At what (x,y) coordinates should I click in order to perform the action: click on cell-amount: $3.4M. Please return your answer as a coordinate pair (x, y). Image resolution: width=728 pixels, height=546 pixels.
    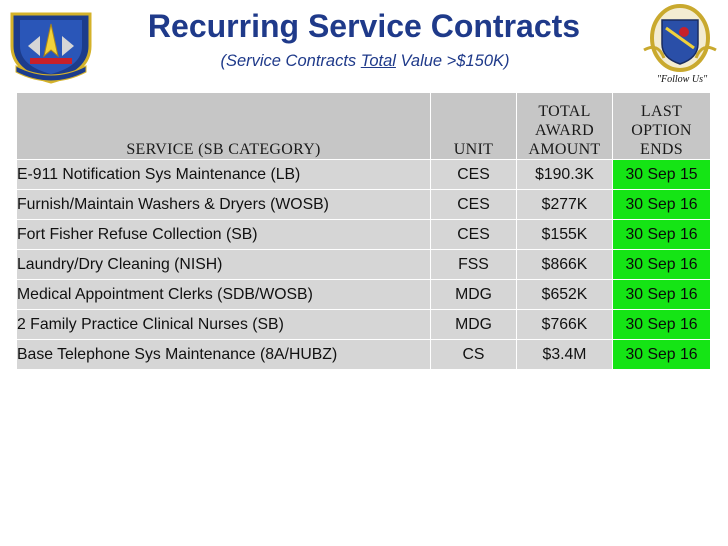
    Looking at the image, I should click on (564, 354).